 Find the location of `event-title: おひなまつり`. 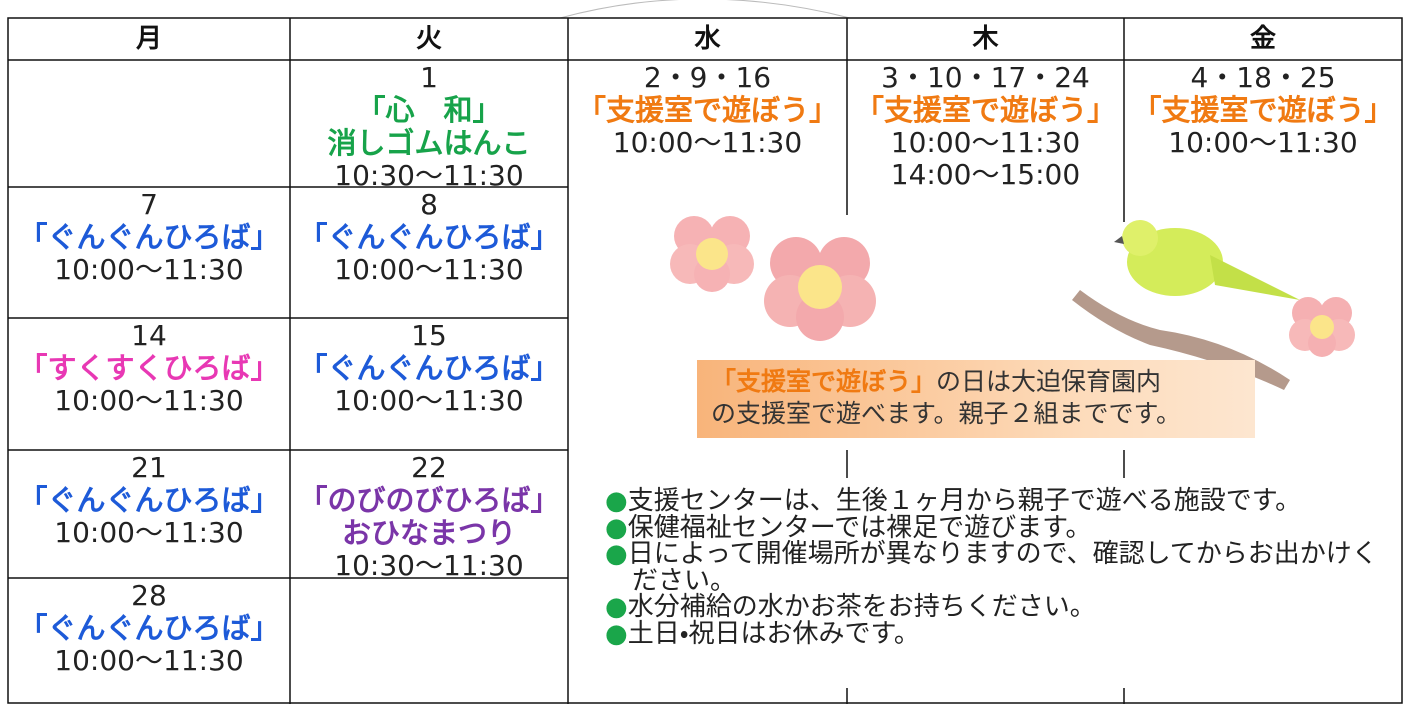

event-title: おひなまつり is located at coordinates (428, 533).